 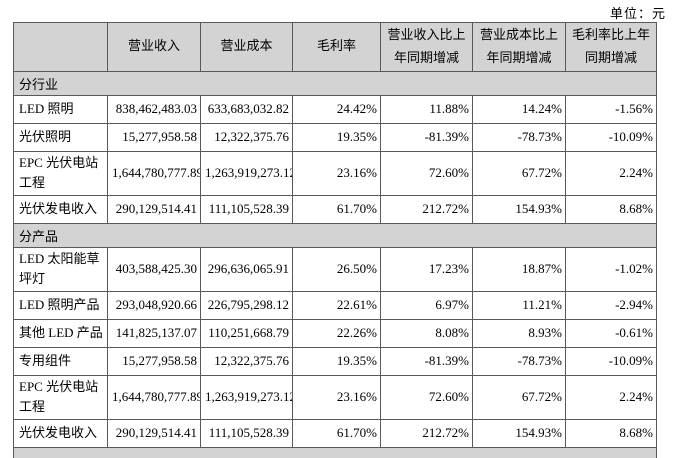 What do you see at coordinates (519, 269) in the screenshot?
I see `cost-yoy-cell: 18.87%` at bounding box center [519, 269].